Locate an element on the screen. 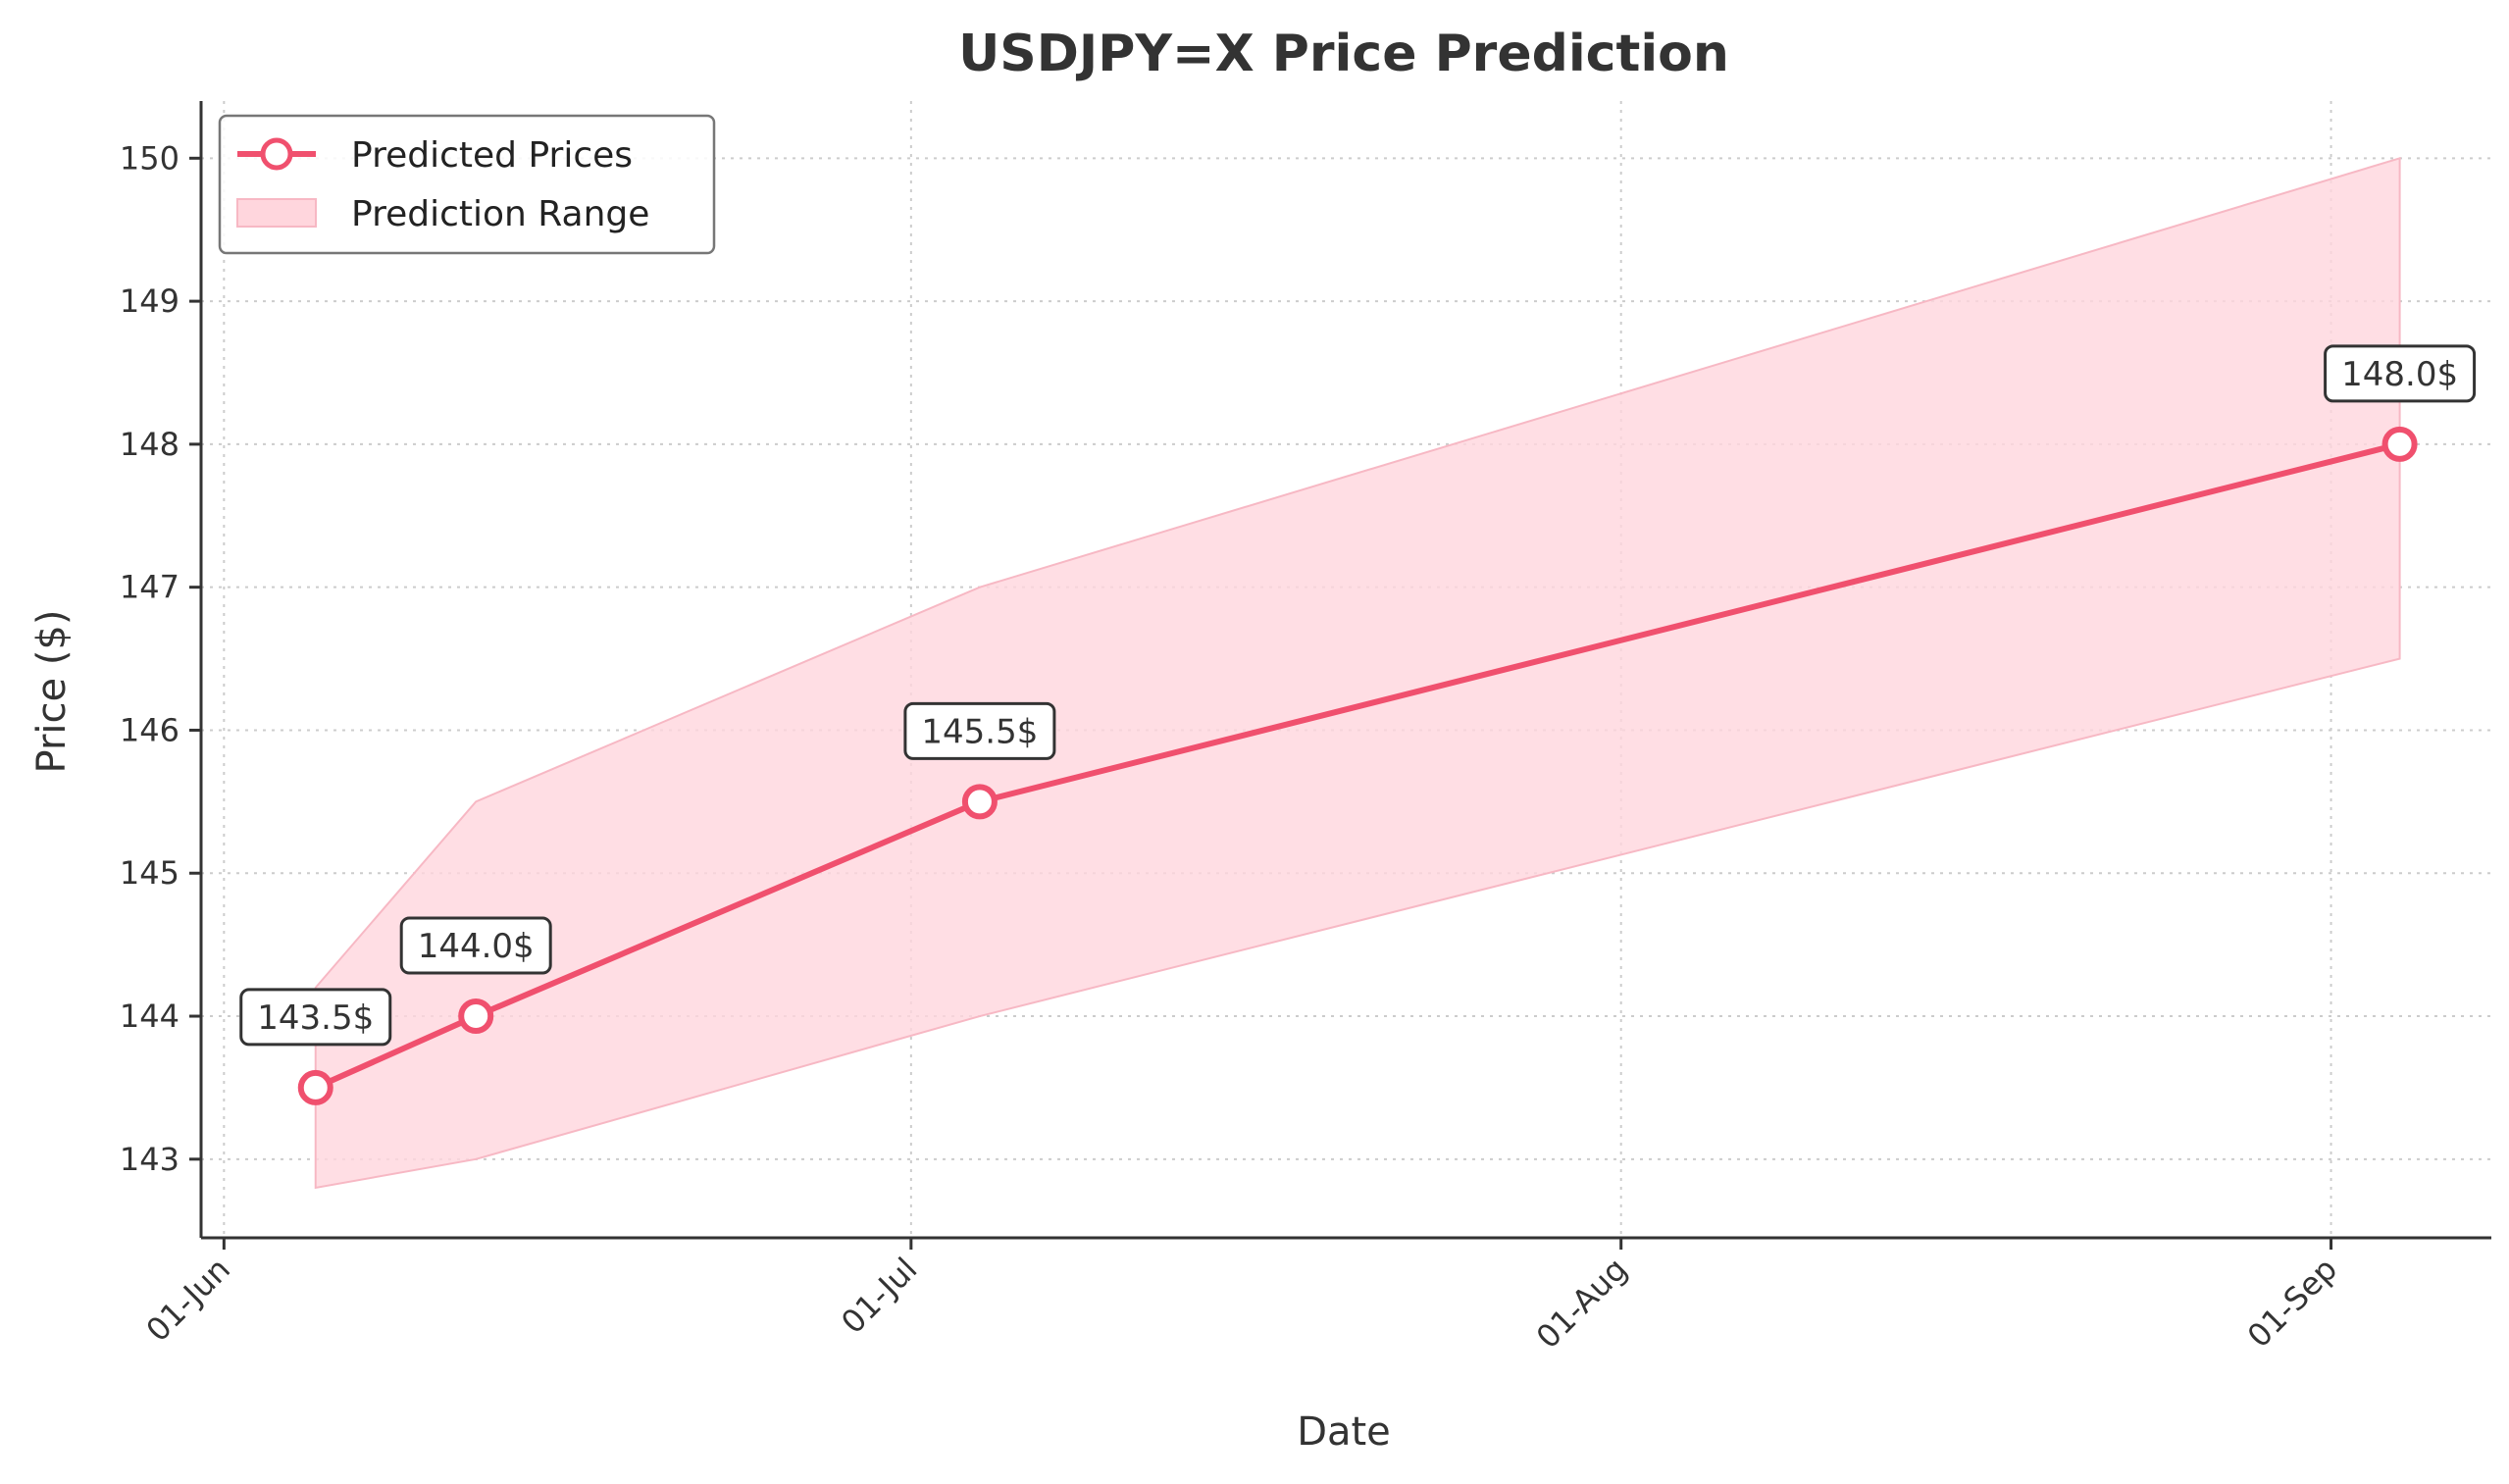 The width and height of the screenshot is (2509, 1484). x-axis-label: Date is located at coordinates (1344, 1432).